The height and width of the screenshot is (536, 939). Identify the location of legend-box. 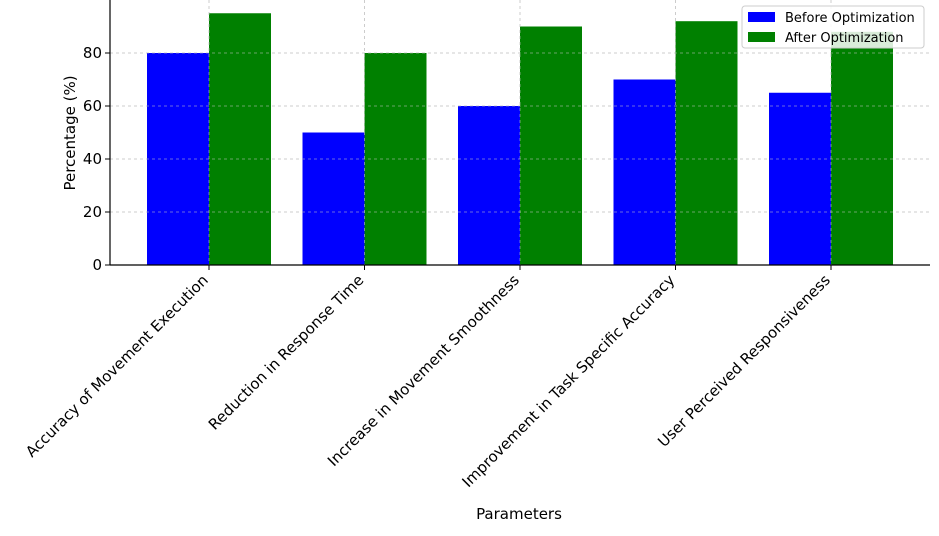
(833, 27).